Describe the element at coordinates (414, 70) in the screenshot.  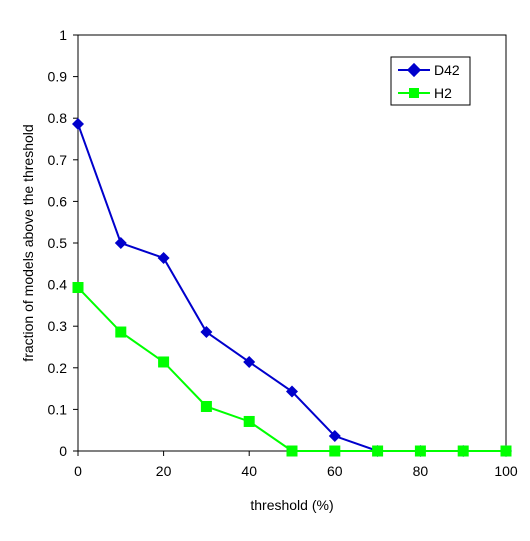
I see `legend-marker-d42` at that location.